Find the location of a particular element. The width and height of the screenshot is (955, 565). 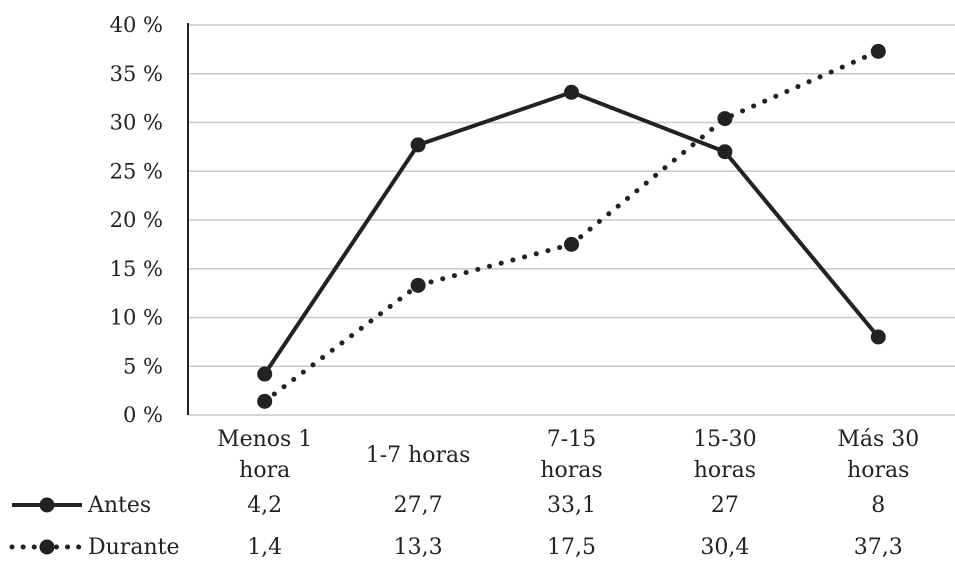

x-tick-label: 15-30 is located at coordinates (724, 439).